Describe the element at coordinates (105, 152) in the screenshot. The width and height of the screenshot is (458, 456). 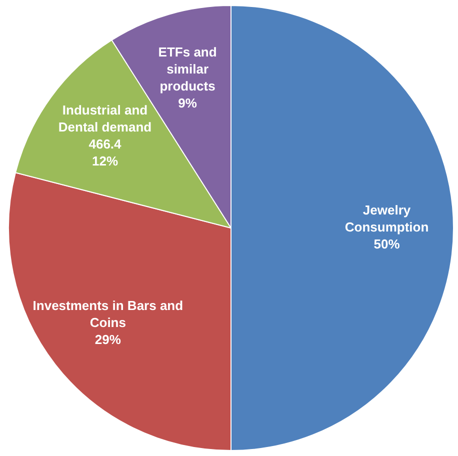
I see `data-label: 466.4 12%` at that location.